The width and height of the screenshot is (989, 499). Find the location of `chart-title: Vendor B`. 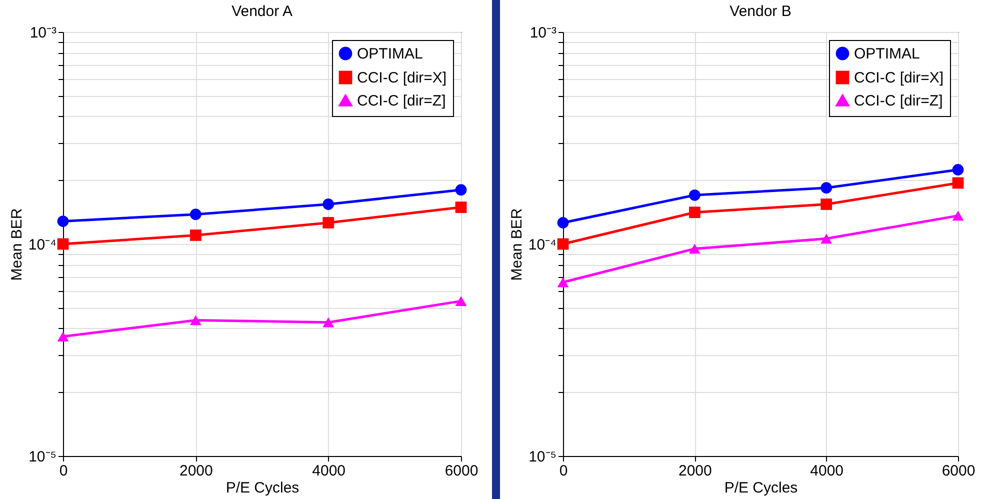

chart-title: Vendor B is located at coordinates (761, 11).